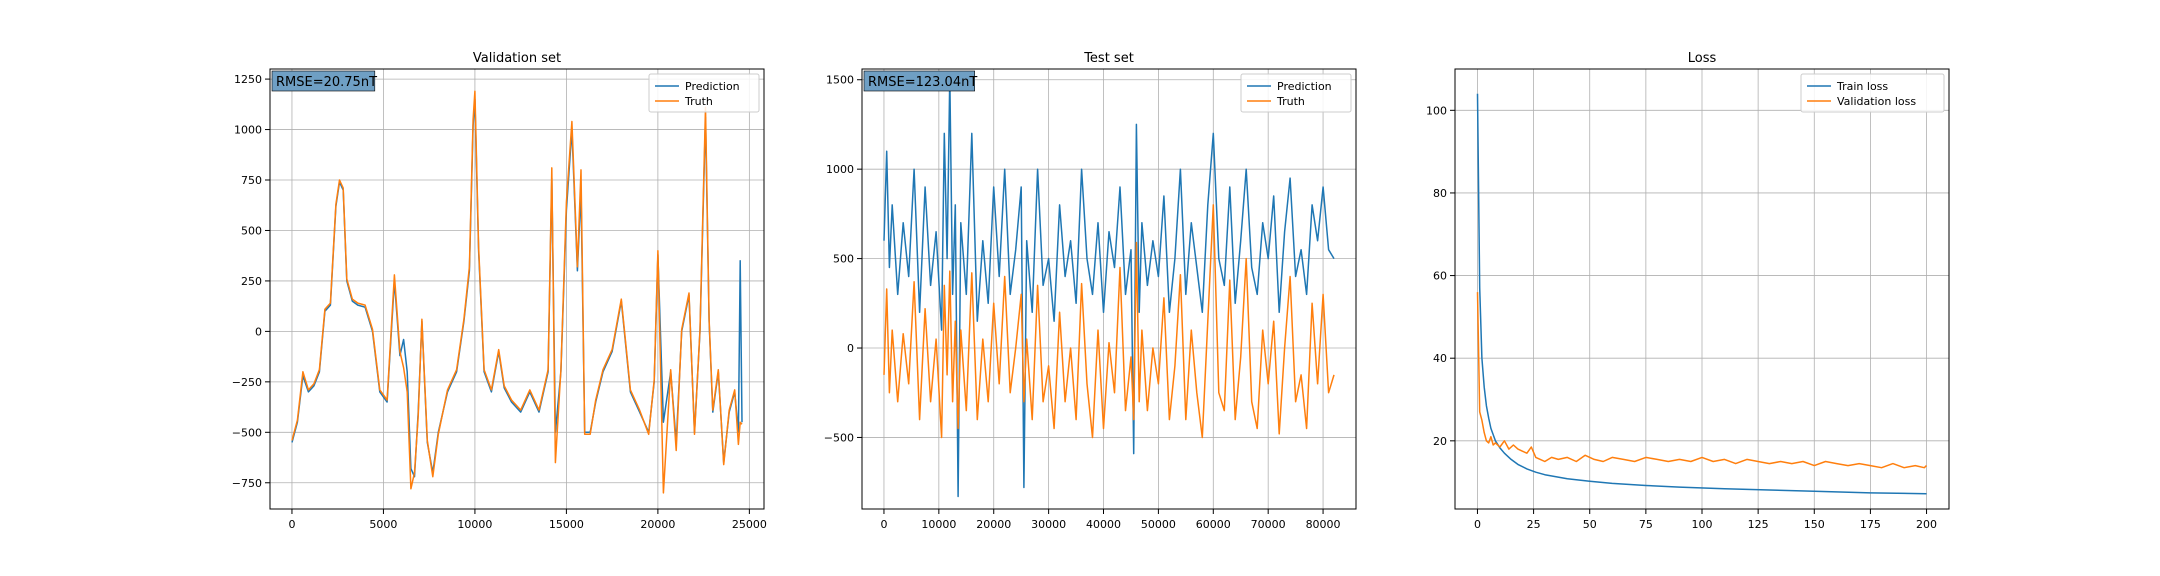  What do you see at coordinates (1436, 110) in the screenshot?
I see `y-tick-label: 100` at bounding box center [1436, 110].